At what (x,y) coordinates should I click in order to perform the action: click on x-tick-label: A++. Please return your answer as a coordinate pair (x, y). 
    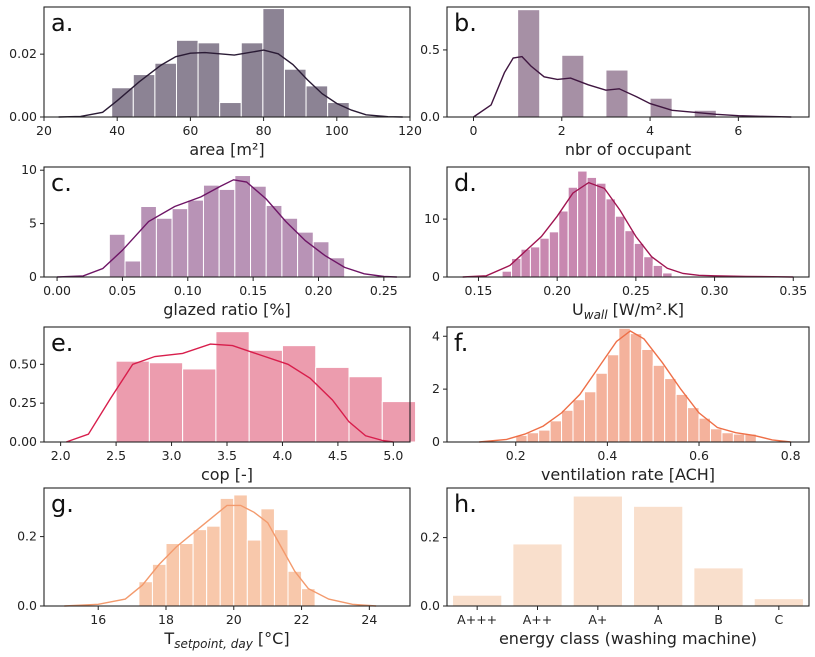
    Looking at the image, I should click on (538, 619).